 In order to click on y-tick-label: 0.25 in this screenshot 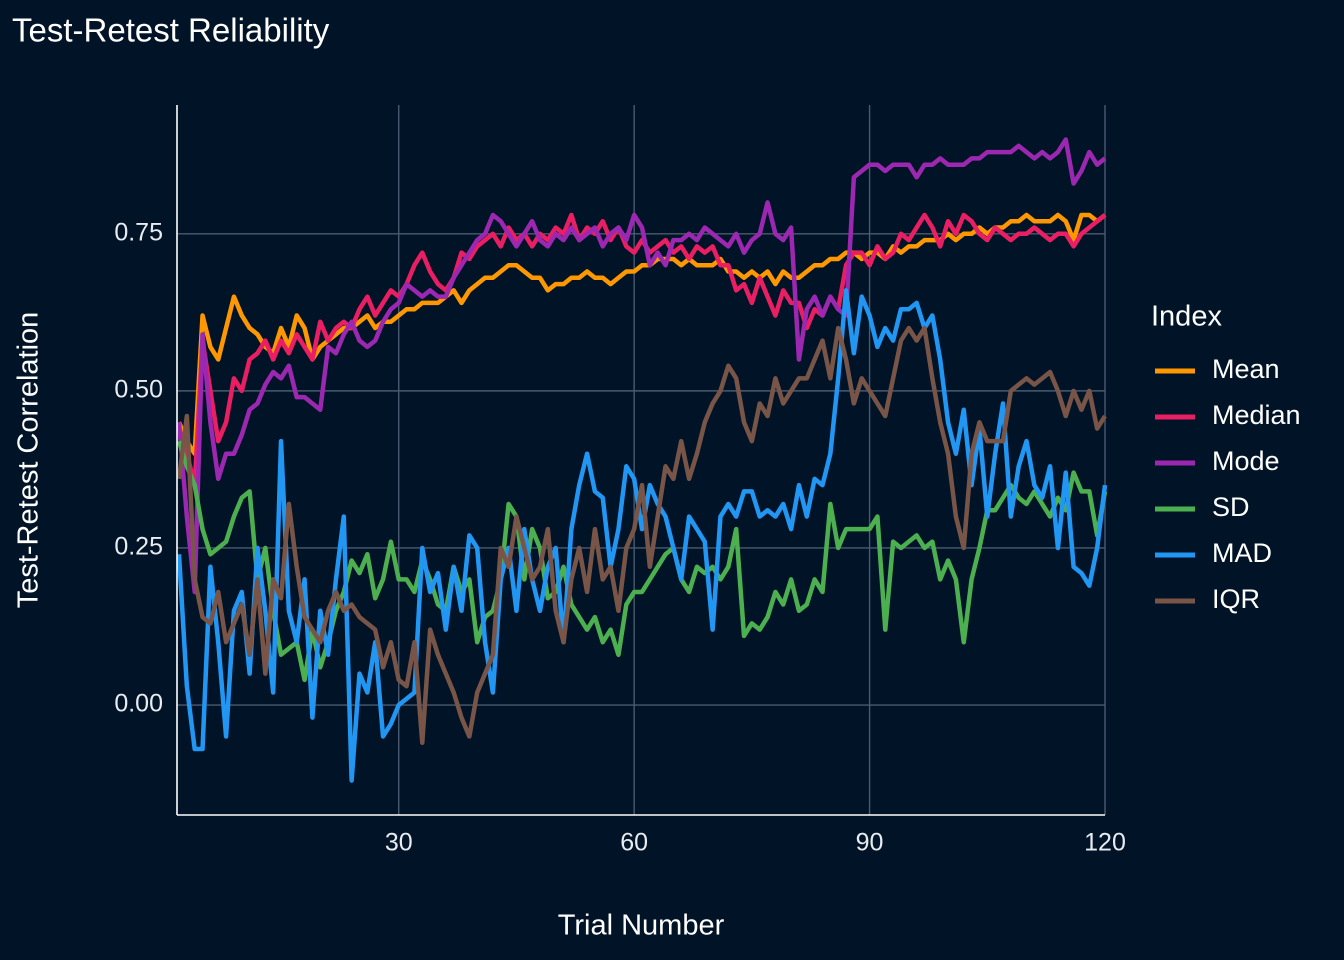, I will do `click(138, 547)`.